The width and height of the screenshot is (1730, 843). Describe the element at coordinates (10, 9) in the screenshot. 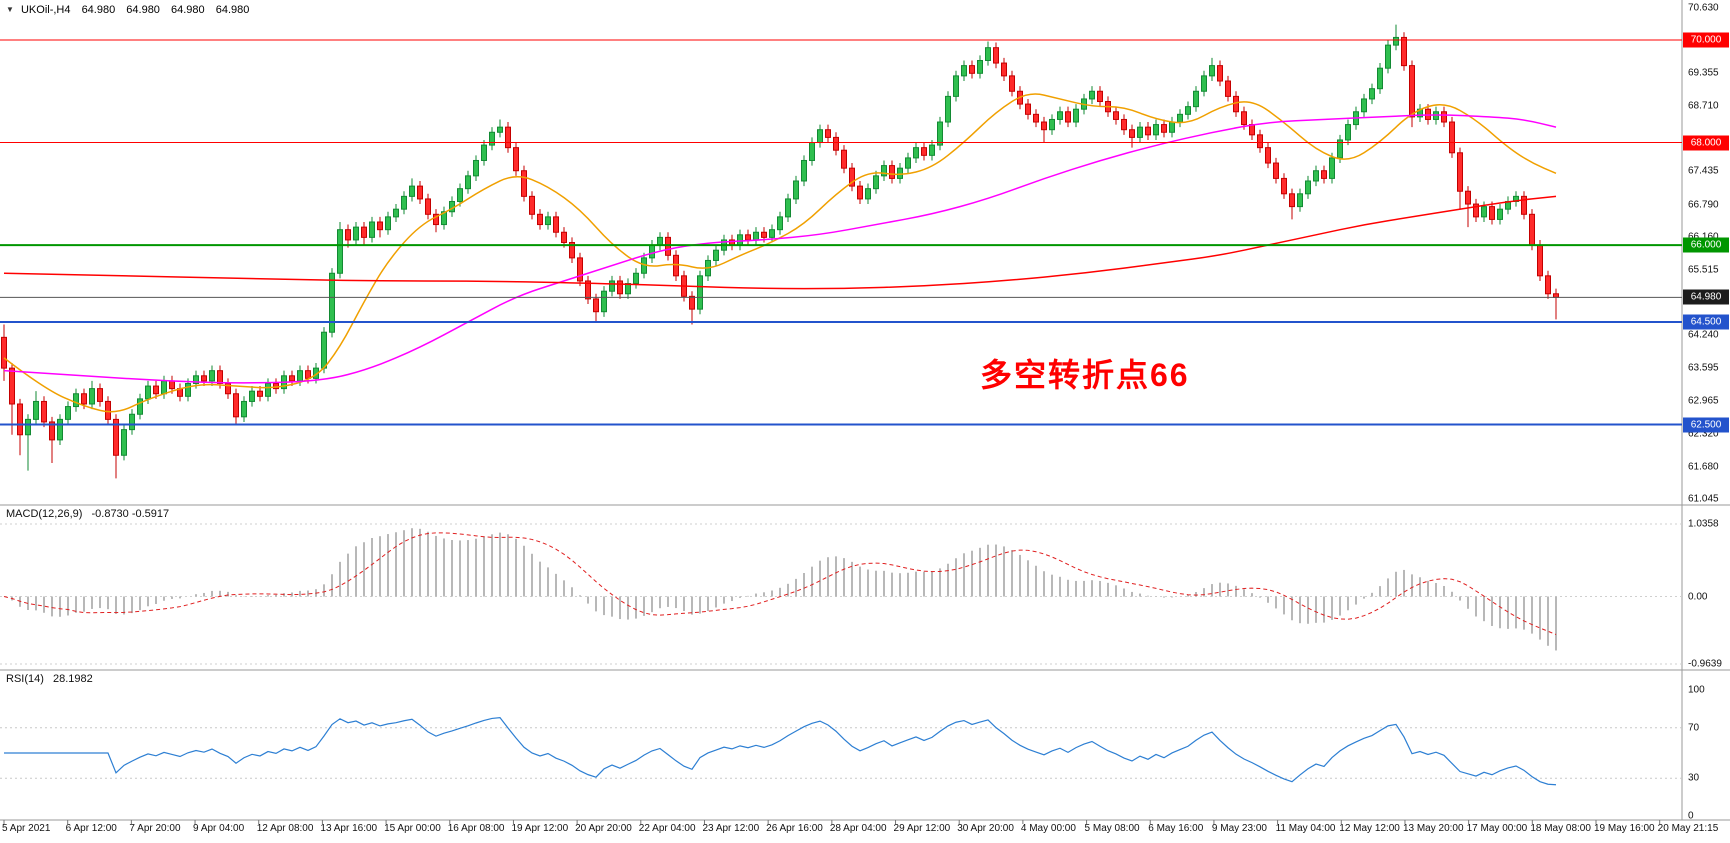

I see `chart-collapse-icon: ▼` at that location.